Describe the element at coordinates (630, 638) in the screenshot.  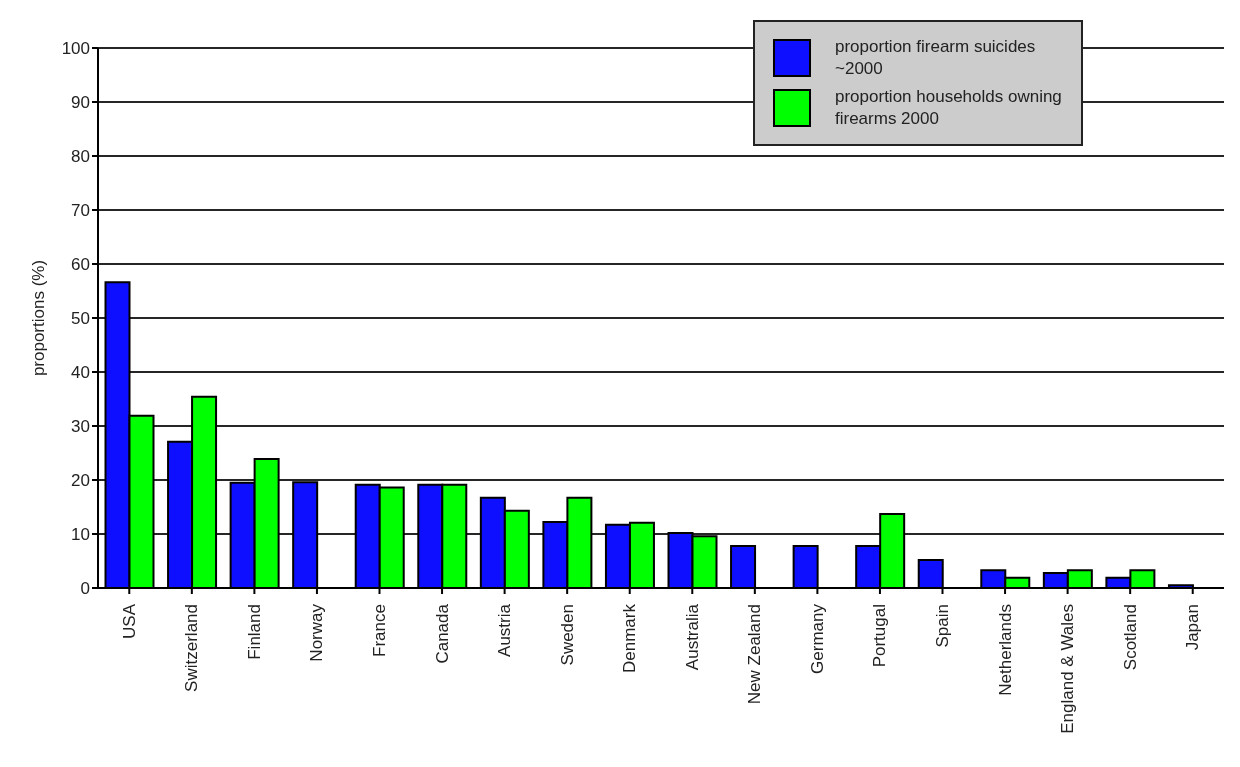
I see `x-tick-label: Denmark` at that location.